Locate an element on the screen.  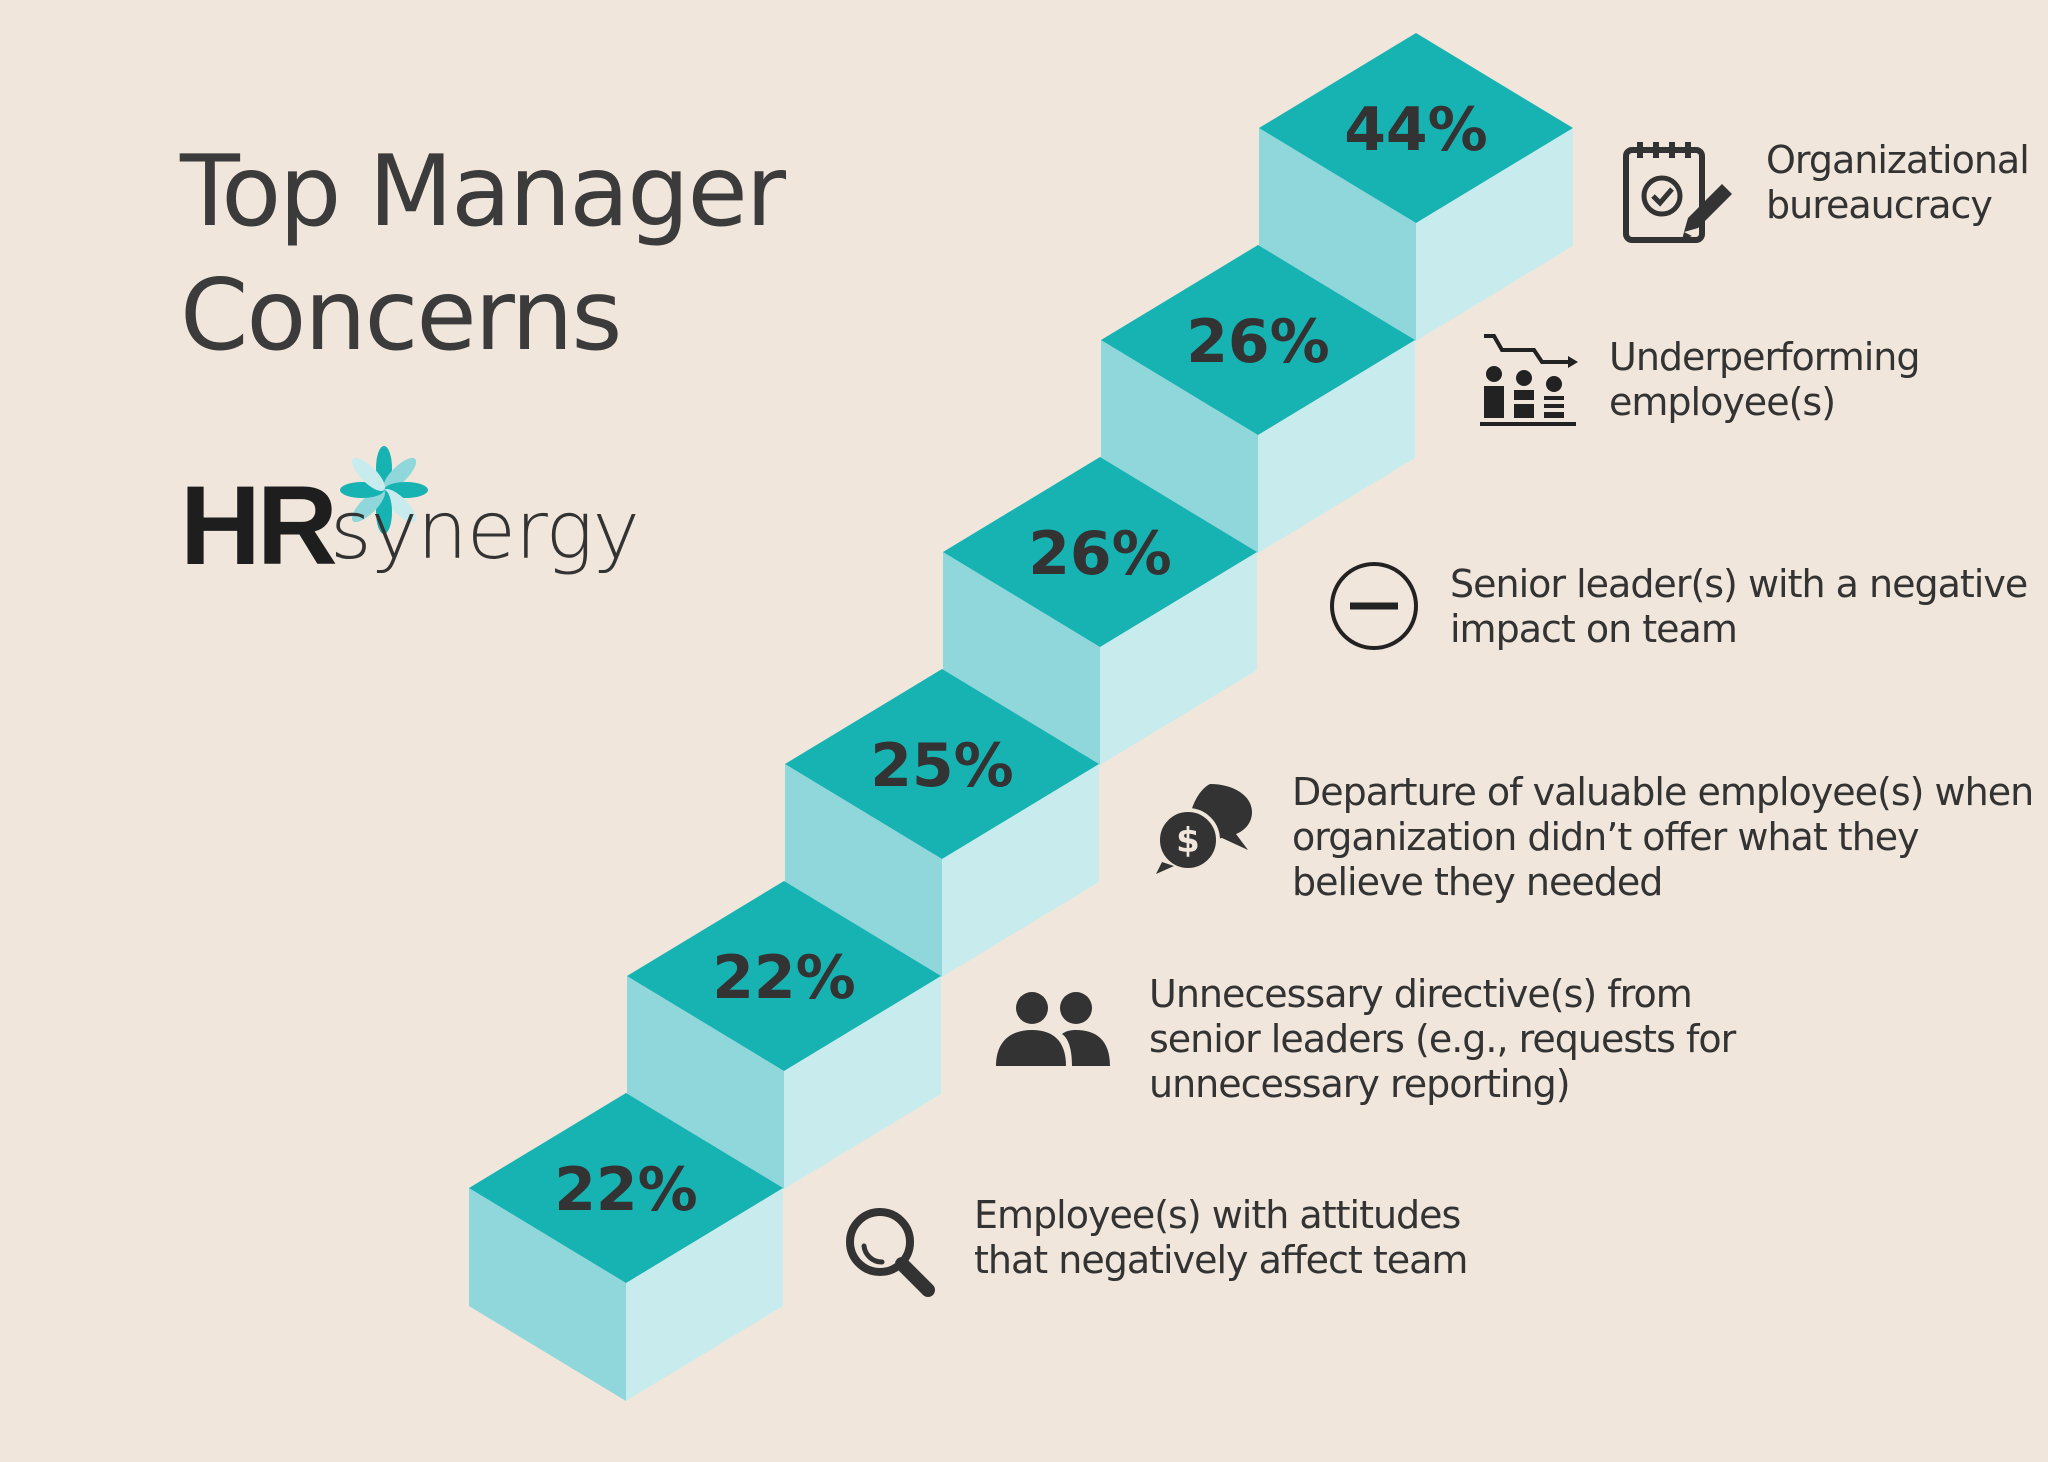
step-3-percent: 25% is located at coordinates (942, 766).